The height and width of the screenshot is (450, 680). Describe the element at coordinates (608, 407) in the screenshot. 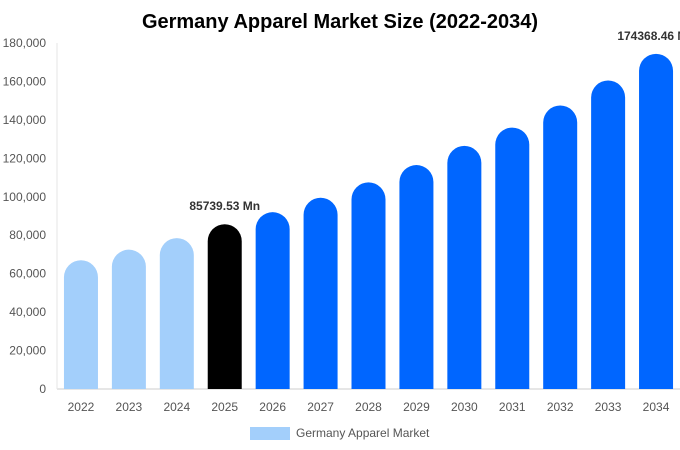

I see `x-tick-label: 2033` at that location.